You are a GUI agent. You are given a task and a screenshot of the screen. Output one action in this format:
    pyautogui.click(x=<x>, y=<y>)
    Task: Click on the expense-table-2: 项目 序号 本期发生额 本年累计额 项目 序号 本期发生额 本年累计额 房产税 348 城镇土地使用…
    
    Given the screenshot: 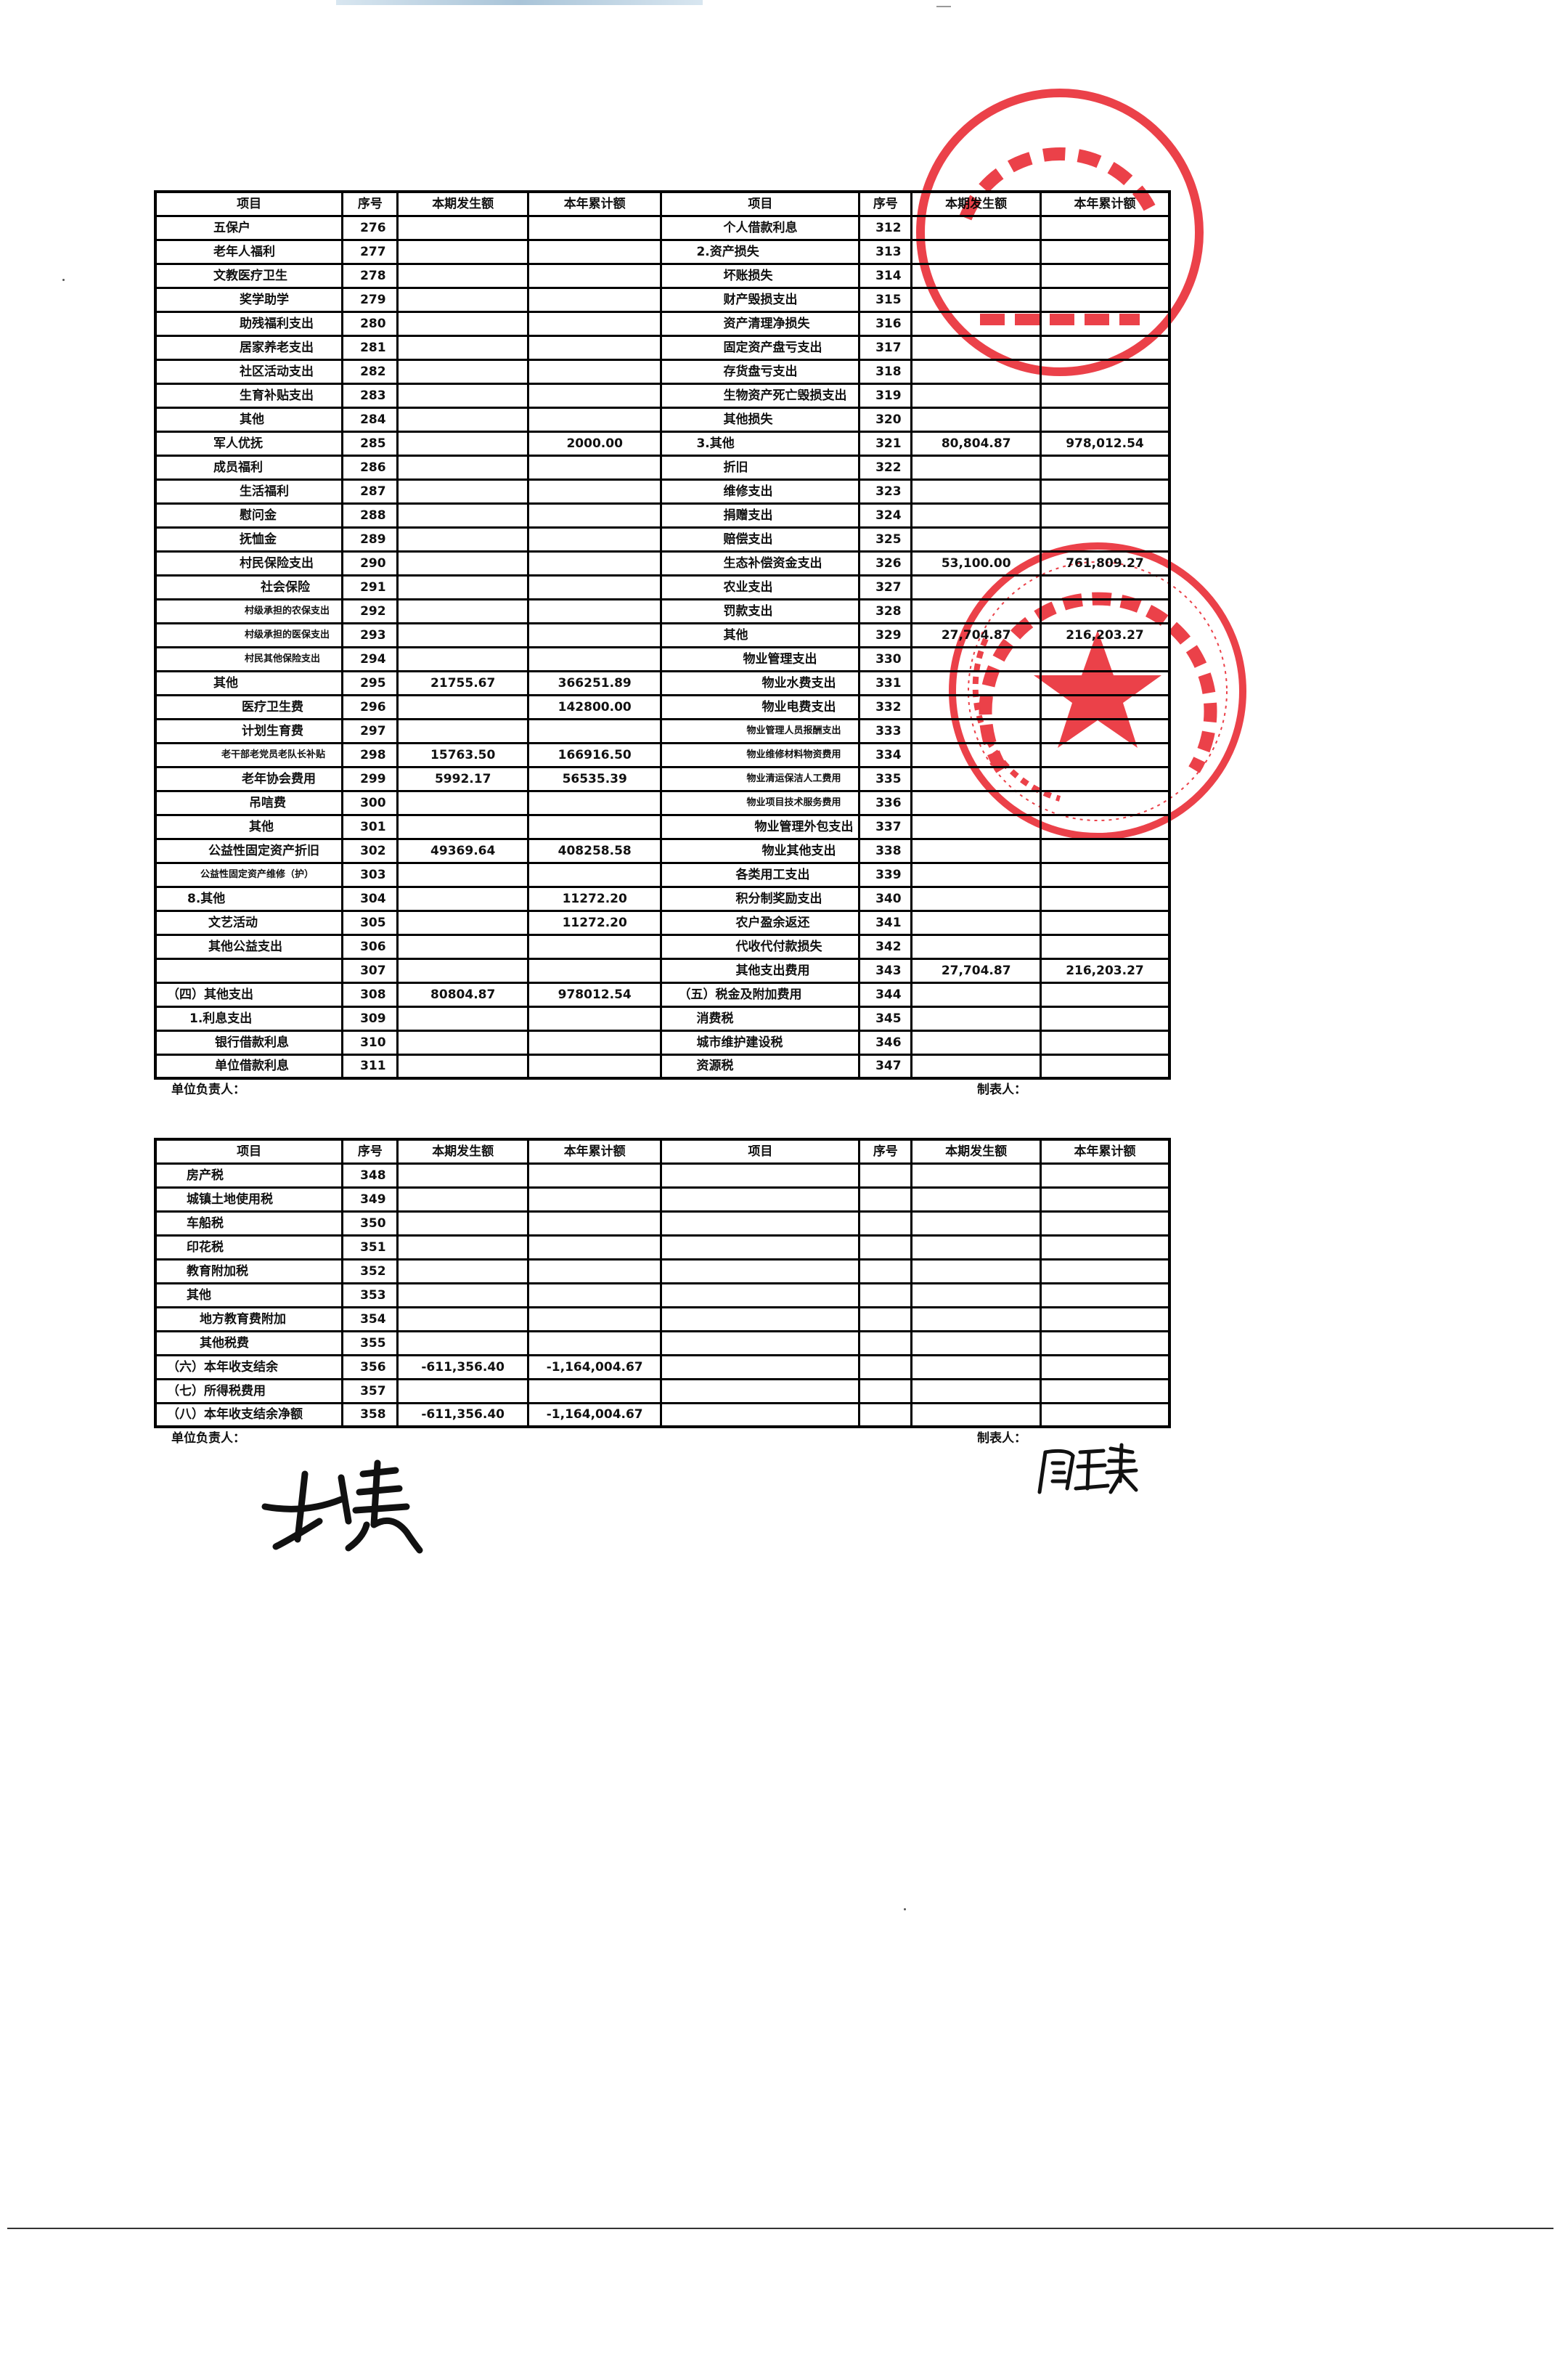 What is the action you would take?
    pyautogui.click(x=663, y=1283)
    